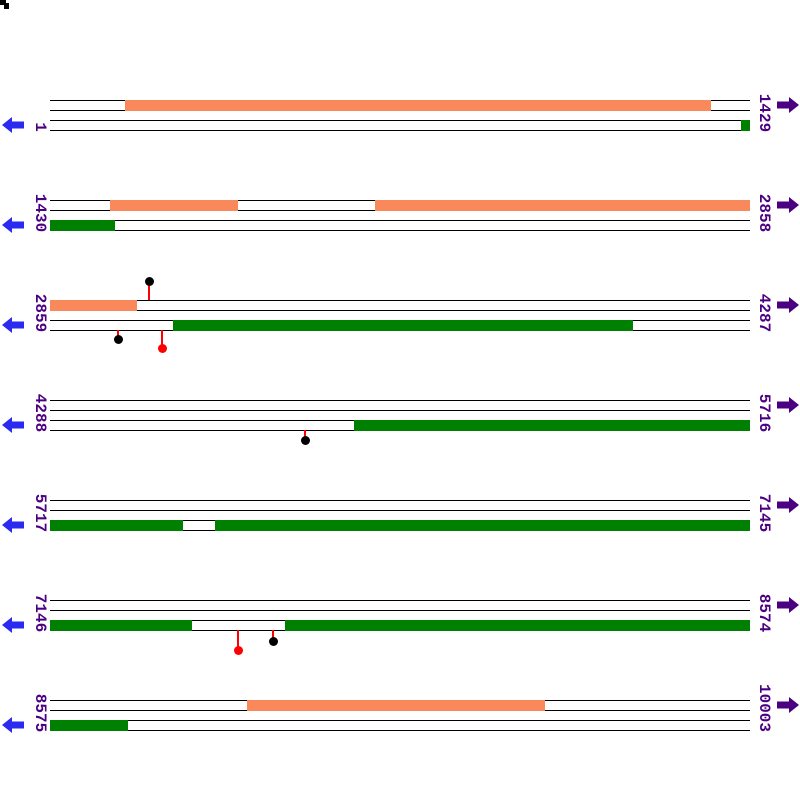 The image size is (800, 800). I want to click on segment-end-label: 4287, so click(764, 312).